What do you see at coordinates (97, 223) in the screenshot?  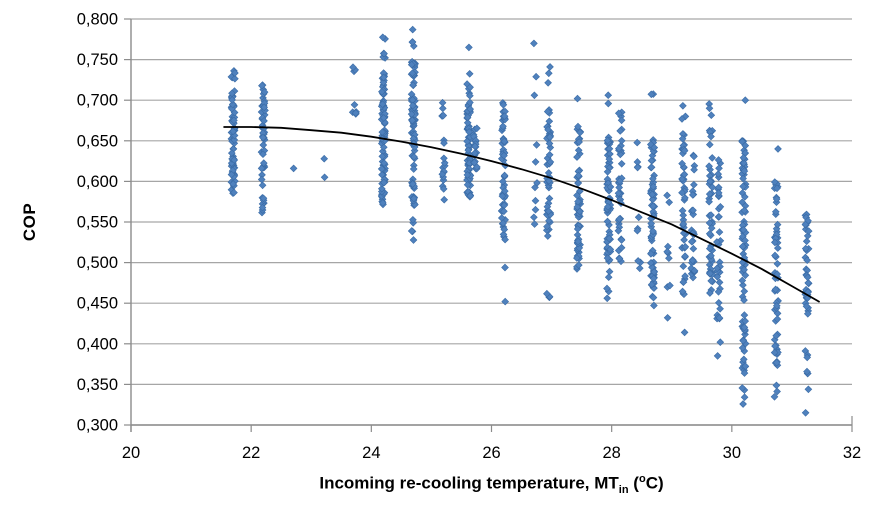 I see `y-tick-label: 0,550` at bounding box center [97, 223].